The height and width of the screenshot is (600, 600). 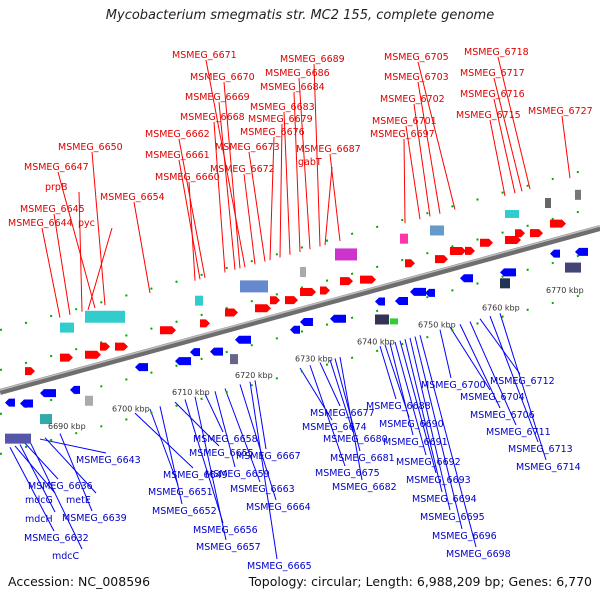 What do you see at coordinates (453, 385) in the screenshot?
I see `gene-label: MSMEG_6700` at bounding box center [453, 385].